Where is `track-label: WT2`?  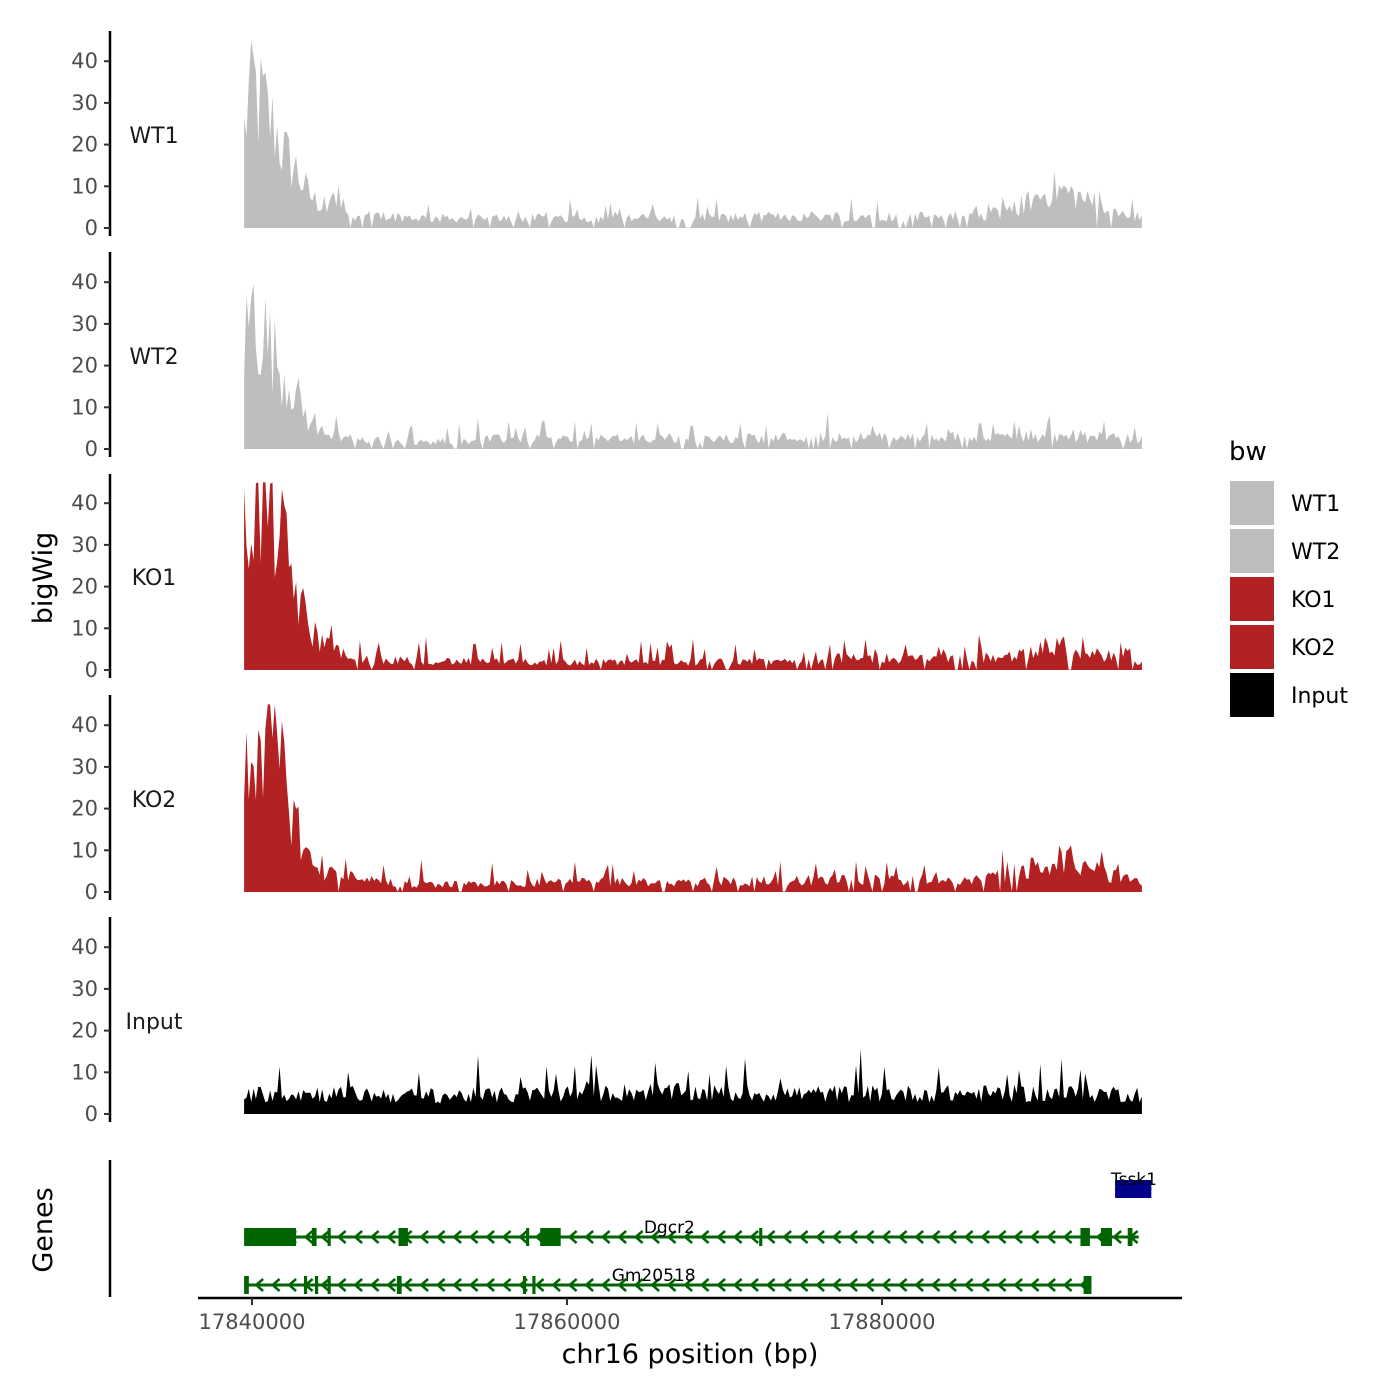
track-label: WT2 is located at coordinates (153, 357).